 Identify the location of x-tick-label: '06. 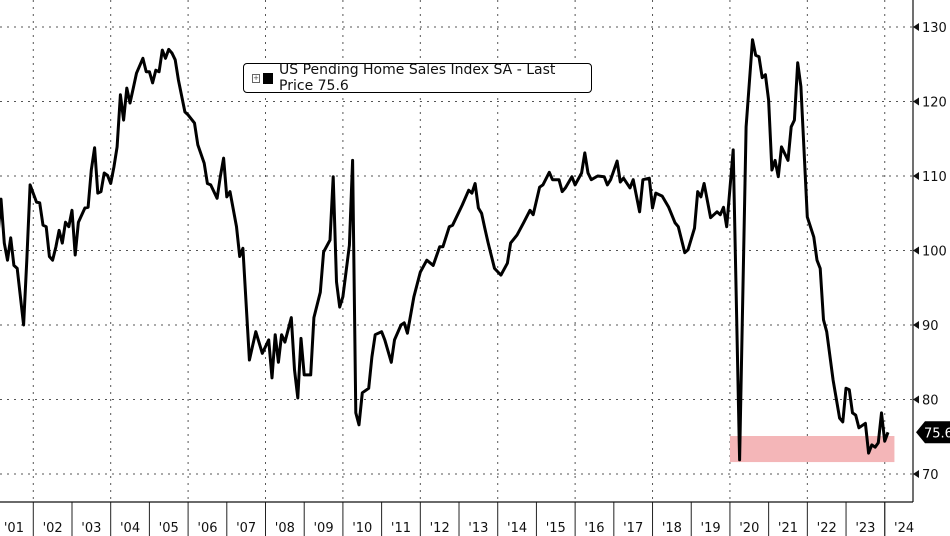
(207, 528).